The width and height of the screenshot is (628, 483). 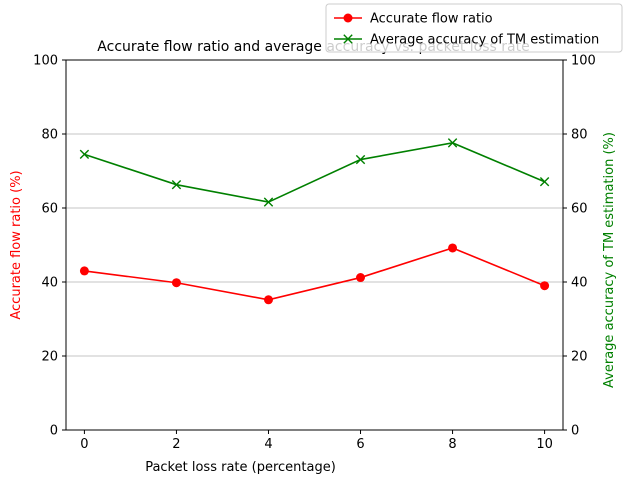 What do you see at coordinates (575, 431) in the screenshot?
I see `y-right-tick-label: 0` at bounding box center [575, 431].